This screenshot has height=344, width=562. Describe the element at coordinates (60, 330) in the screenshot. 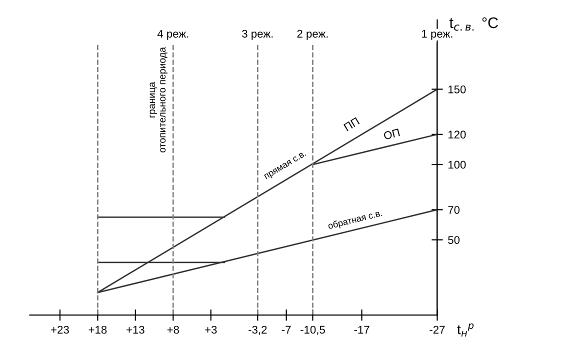

I see `x-tick-label: +23` at that location.